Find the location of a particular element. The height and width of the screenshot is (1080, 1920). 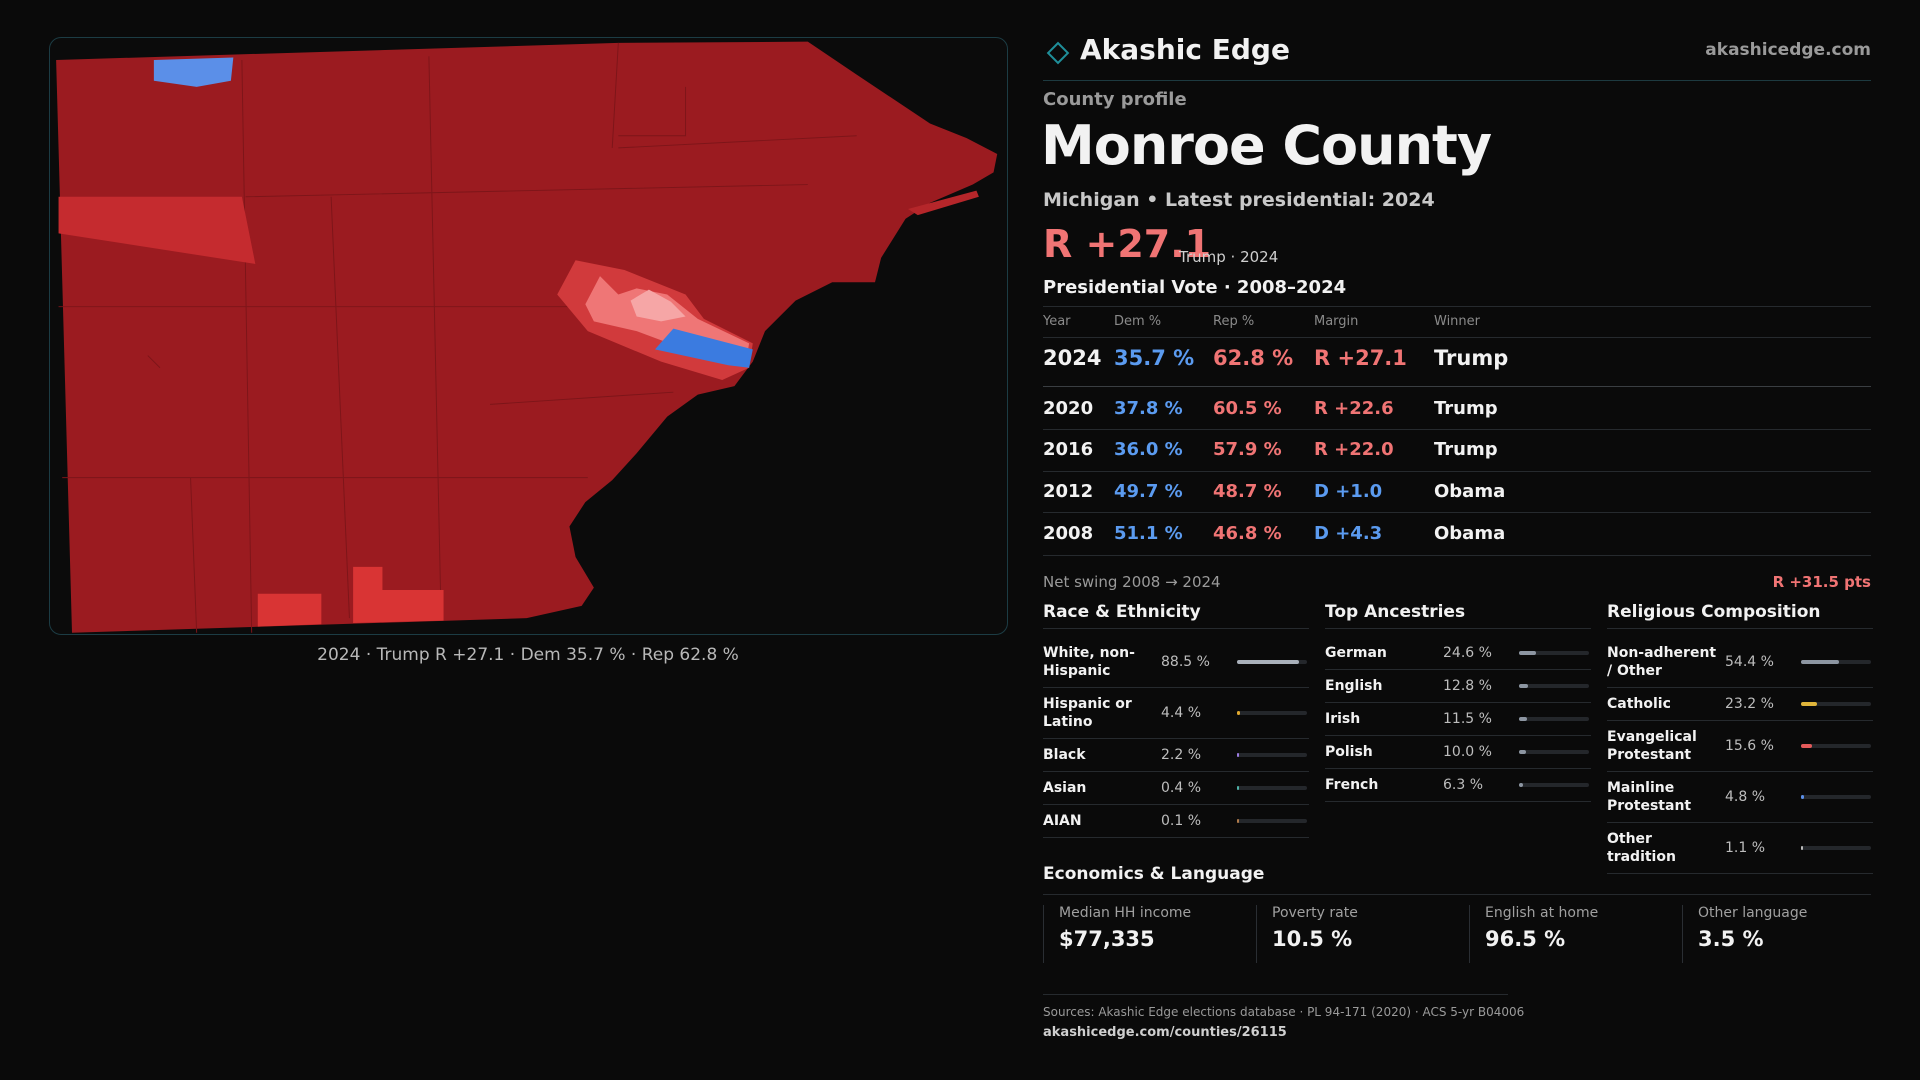

stat-label: Poverty rate is located at coordinates (1315, 913).